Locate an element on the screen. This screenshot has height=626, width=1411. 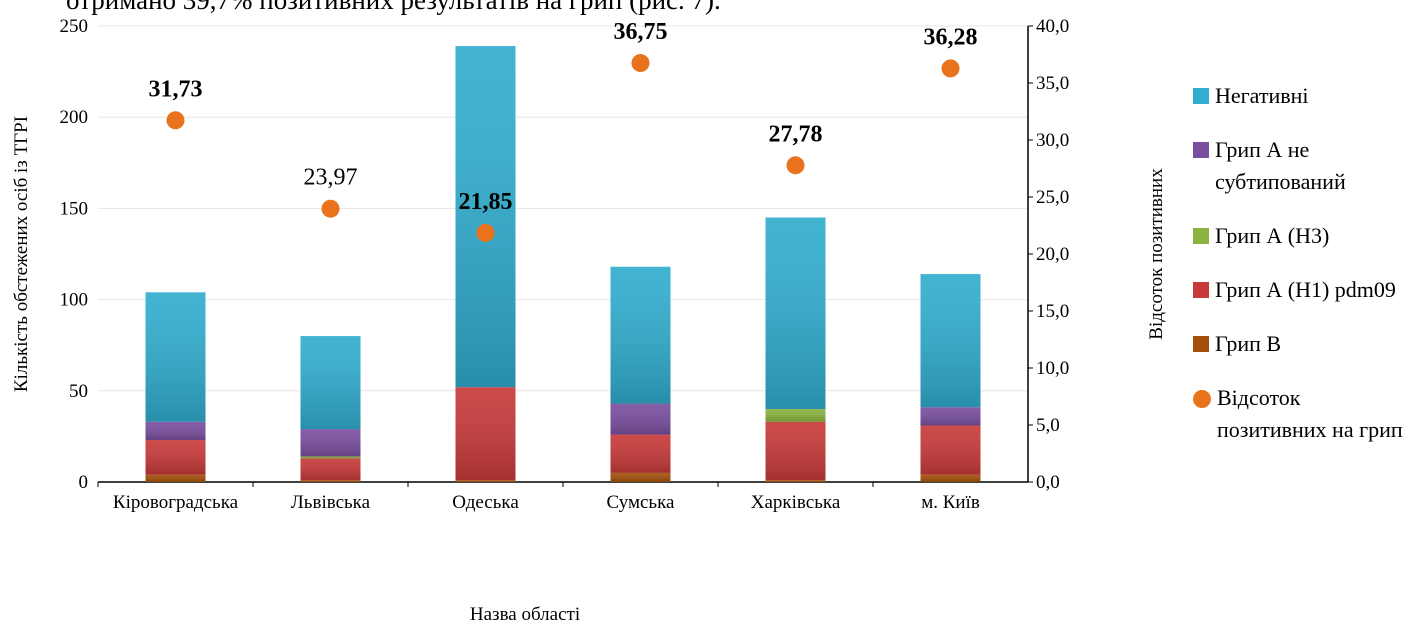
y2-tick-label: 25,0 is located at coordinates (1052, 197).